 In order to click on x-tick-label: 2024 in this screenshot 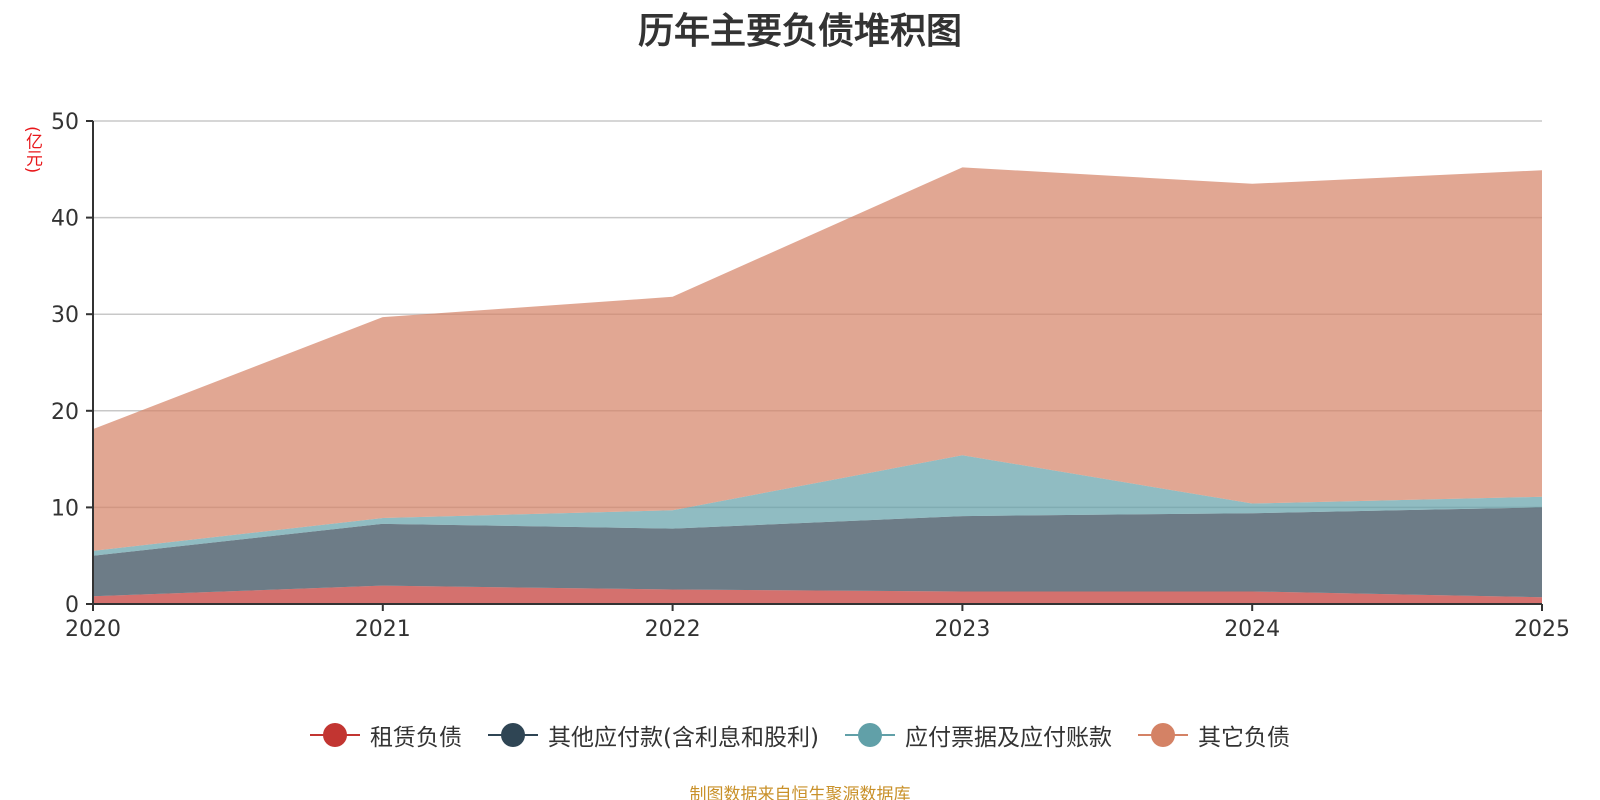, I will do `click(1252, 629)`.